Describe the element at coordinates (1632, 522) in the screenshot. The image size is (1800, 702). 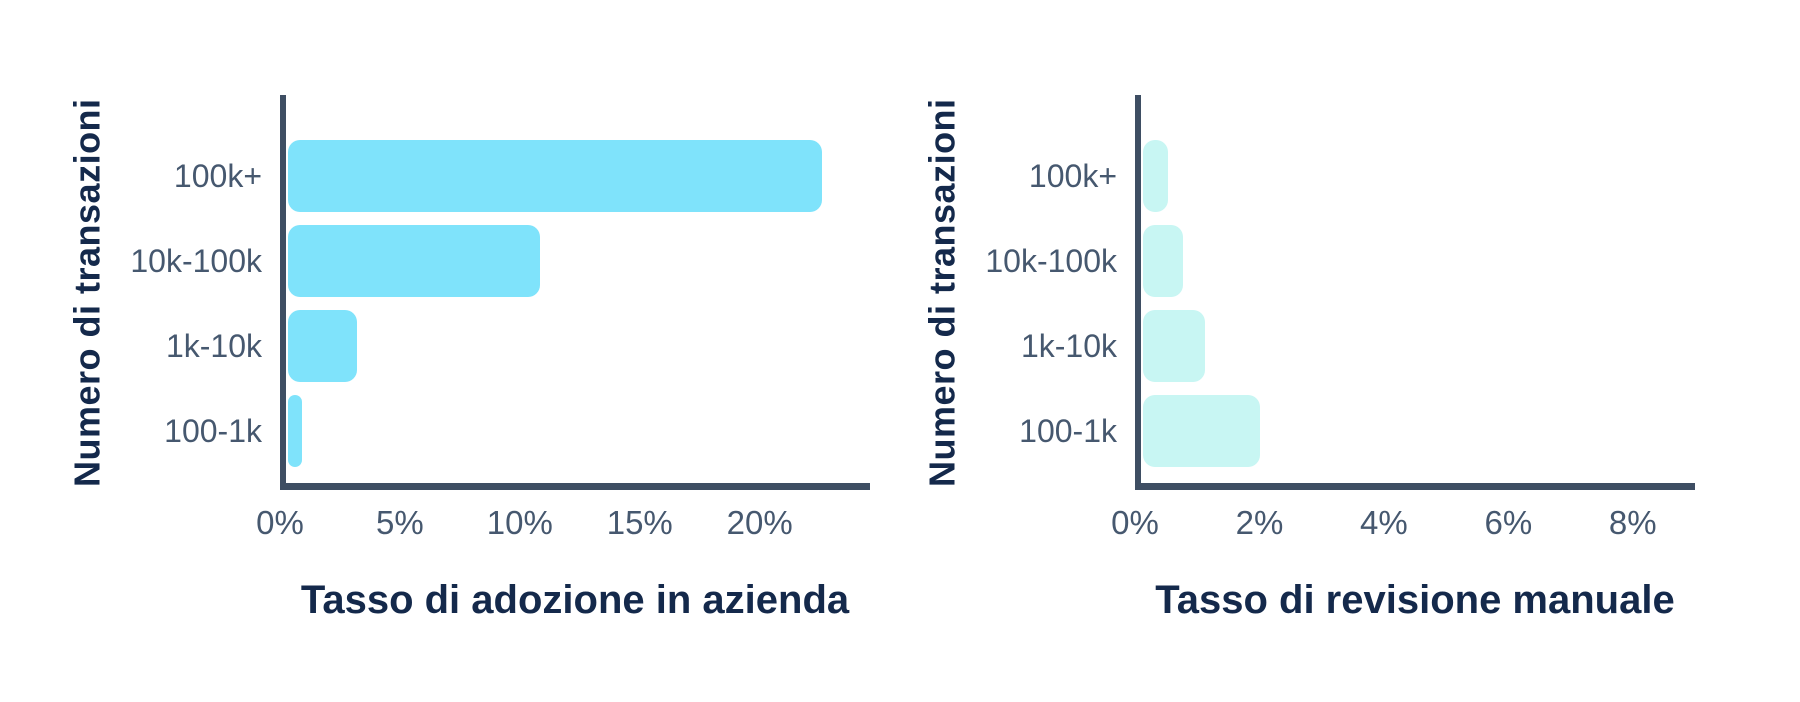
I see `x-tick-label: 8%` at that location.